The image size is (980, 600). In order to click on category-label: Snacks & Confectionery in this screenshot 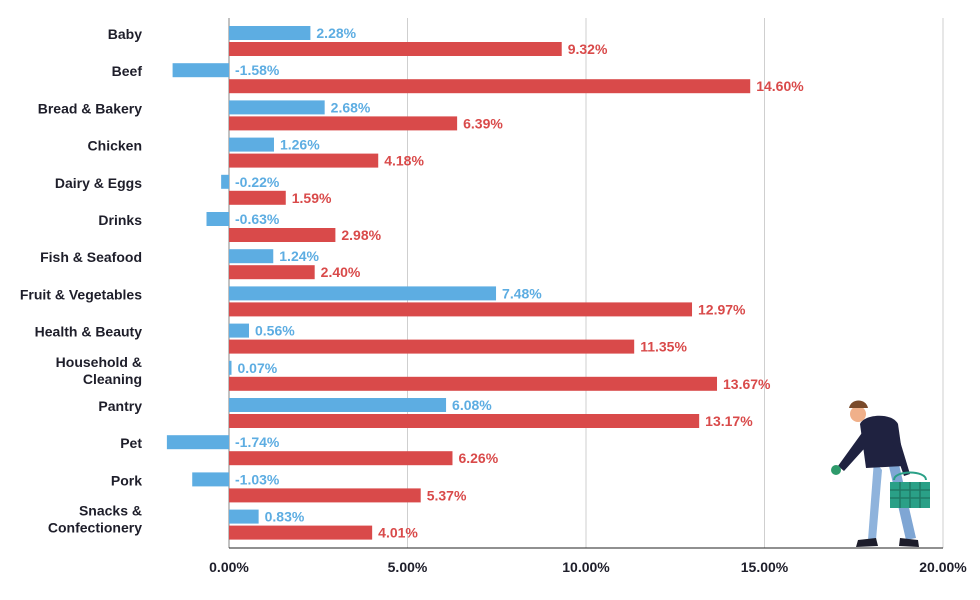, I will do `click(95, 519)`.